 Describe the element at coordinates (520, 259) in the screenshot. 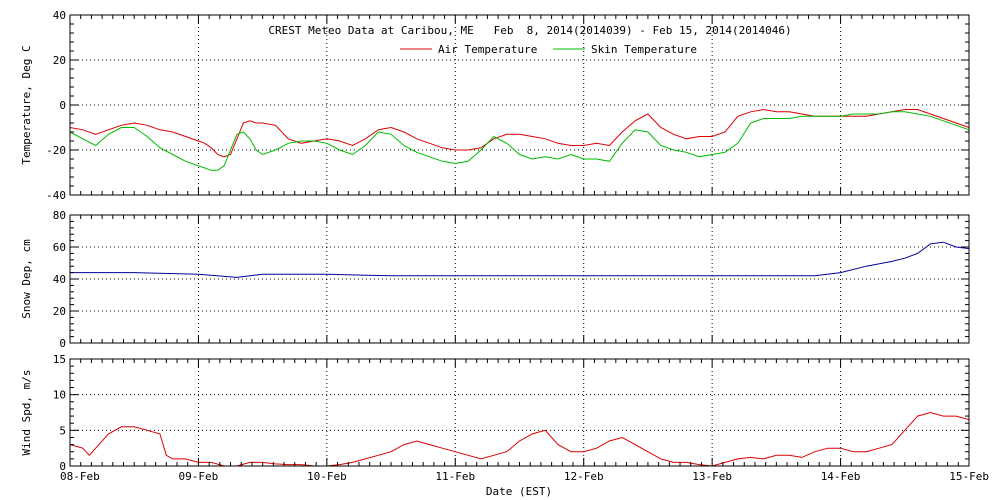

I see `snow-depth-series-0-line` at that location.